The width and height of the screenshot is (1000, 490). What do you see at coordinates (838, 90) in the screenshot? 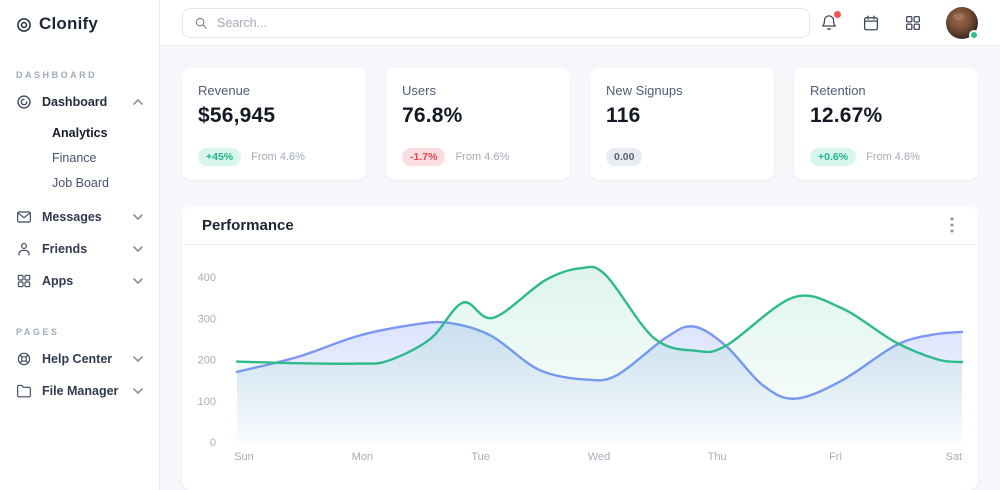
I see `stat-title: Retention` at bounding box center [838, 90].